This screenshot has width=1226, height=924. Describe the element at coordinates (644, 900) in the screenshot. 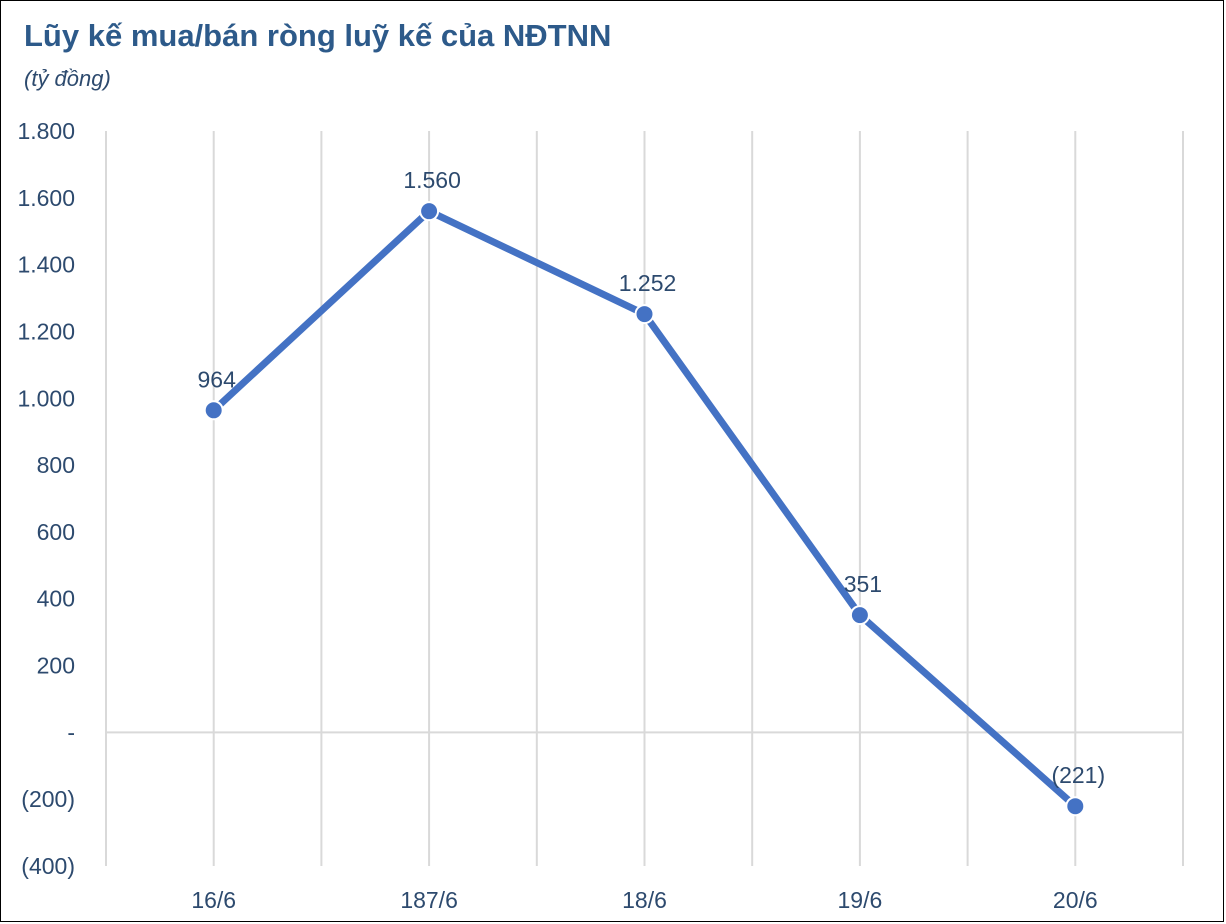

I see `x-tick-label: 18/6` at that location.